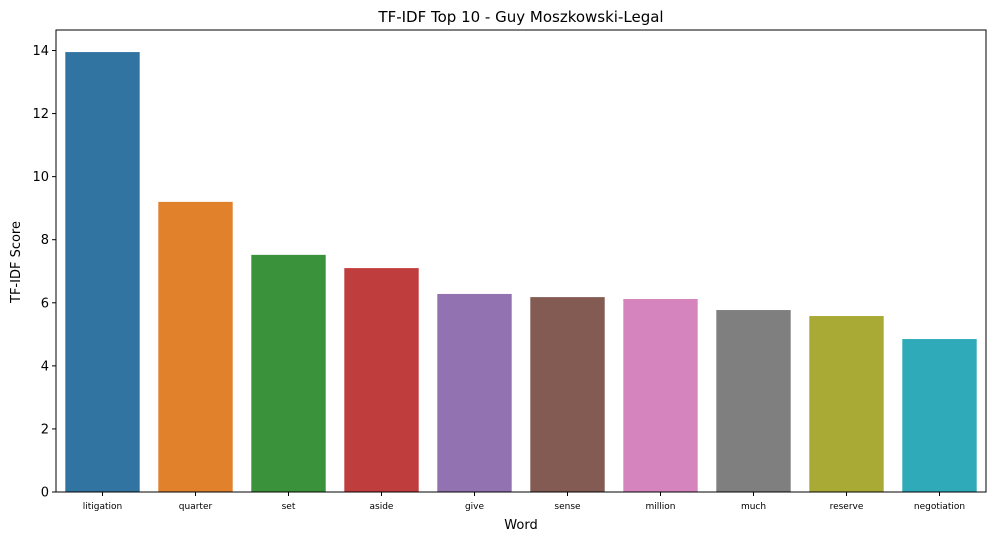  Describe the element at coordinates (474, 392) in the screenshot. I see `bar-give` at that location.